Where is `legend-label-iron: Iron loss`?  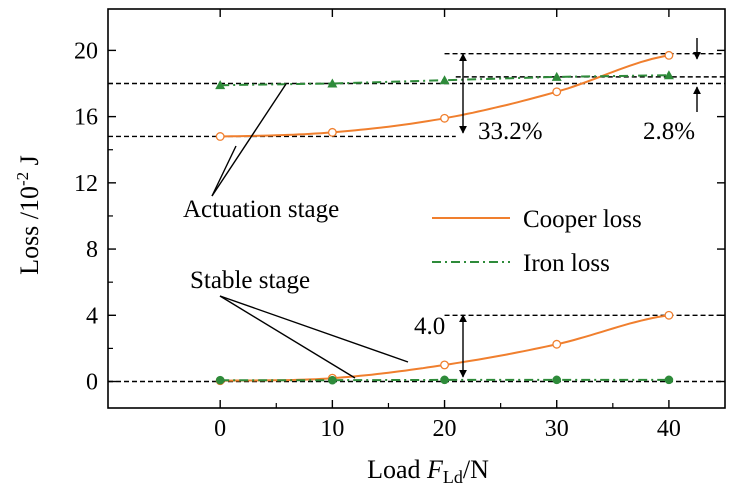
legend-label-iron: Iron loss is located at coordinates (566, 263).